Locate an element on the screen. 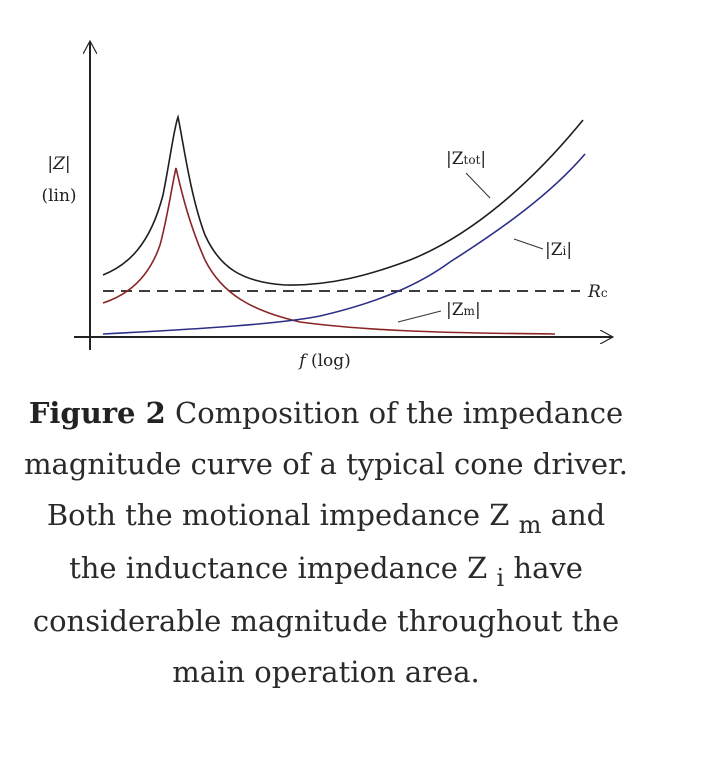 This screenshot has height=770, width=719. ztot-curve is located at coordinates (343, 200).